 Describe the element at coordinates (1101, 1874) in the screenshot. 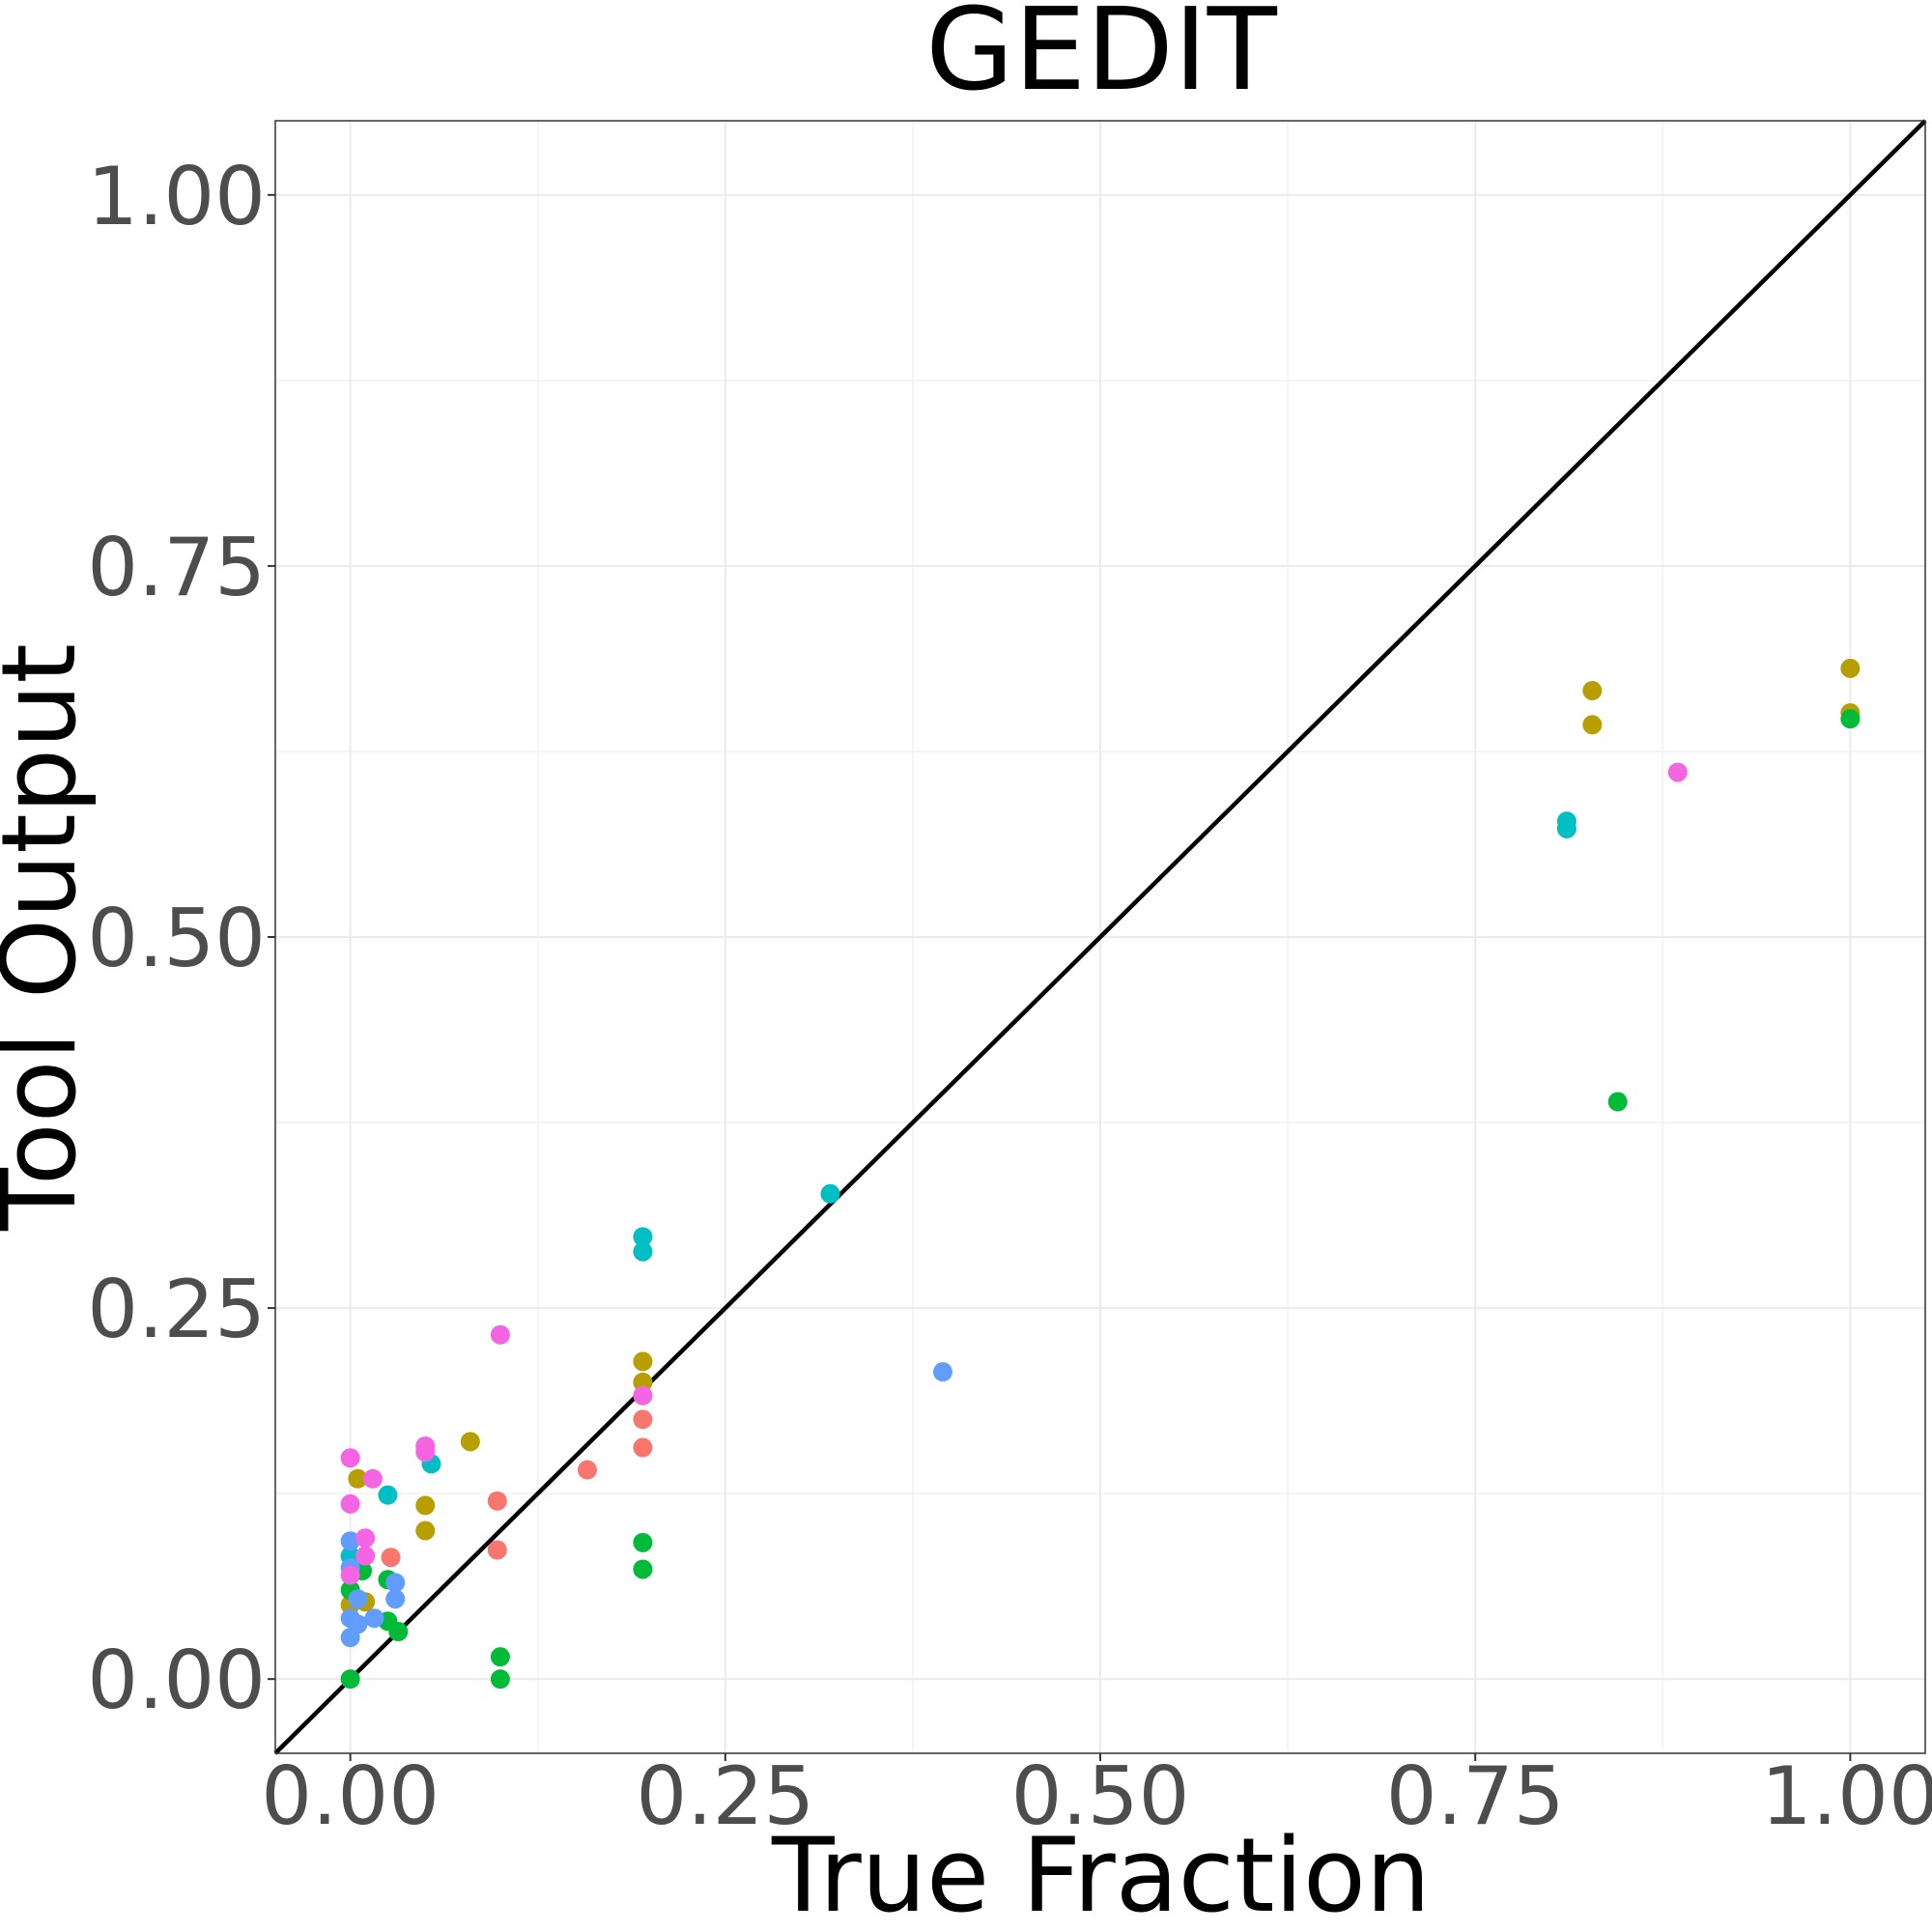

I see `x-axis-label: True Fraction` at that location.